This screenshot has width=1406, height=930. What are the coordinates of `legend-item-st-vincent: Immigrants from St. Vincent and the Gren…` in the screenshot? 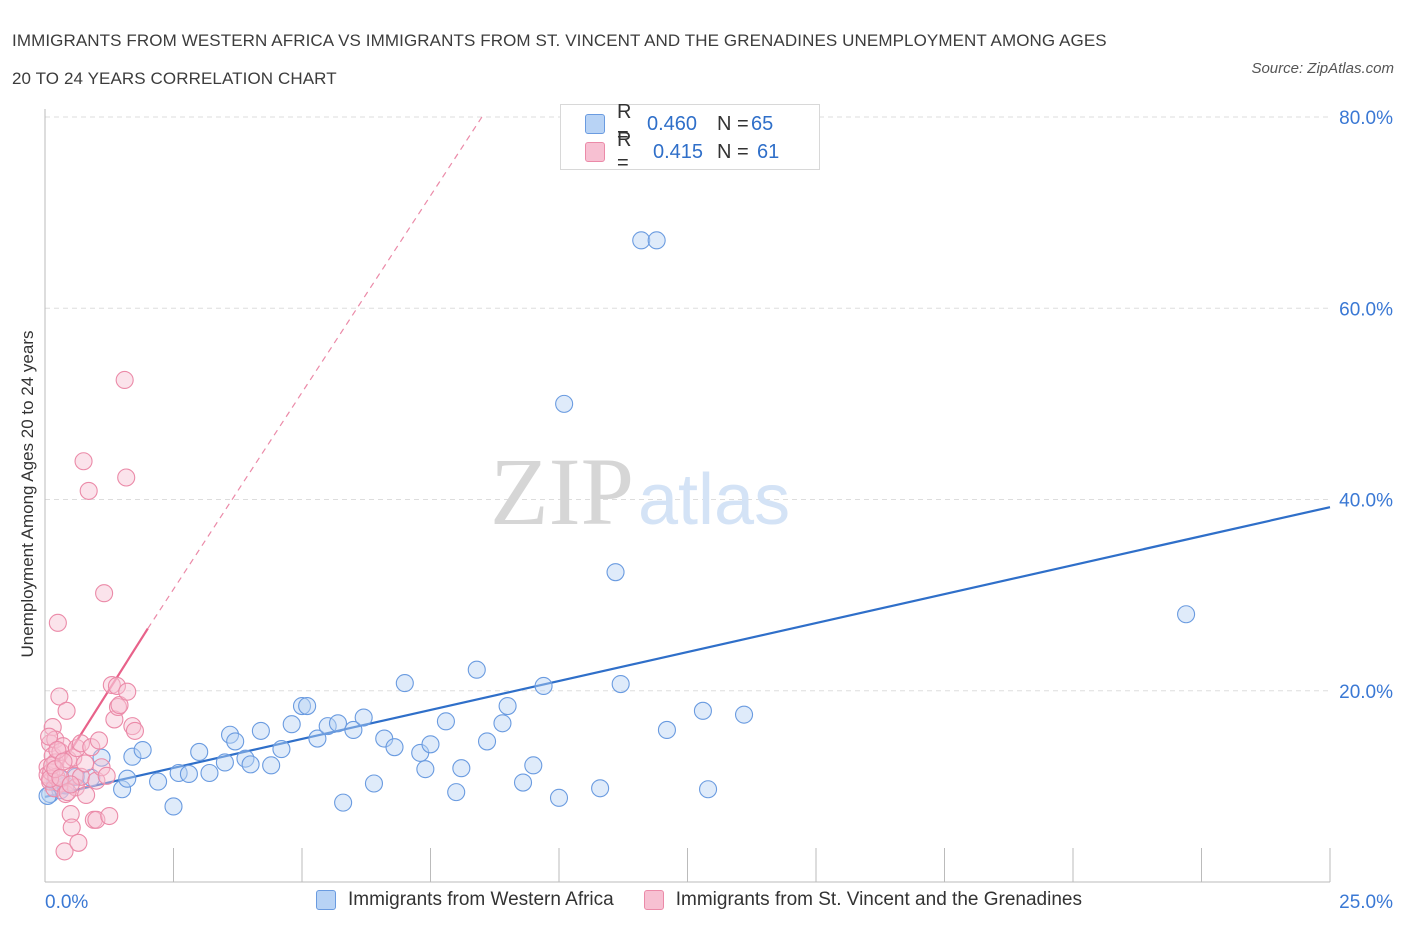 It's located at (862, 900).